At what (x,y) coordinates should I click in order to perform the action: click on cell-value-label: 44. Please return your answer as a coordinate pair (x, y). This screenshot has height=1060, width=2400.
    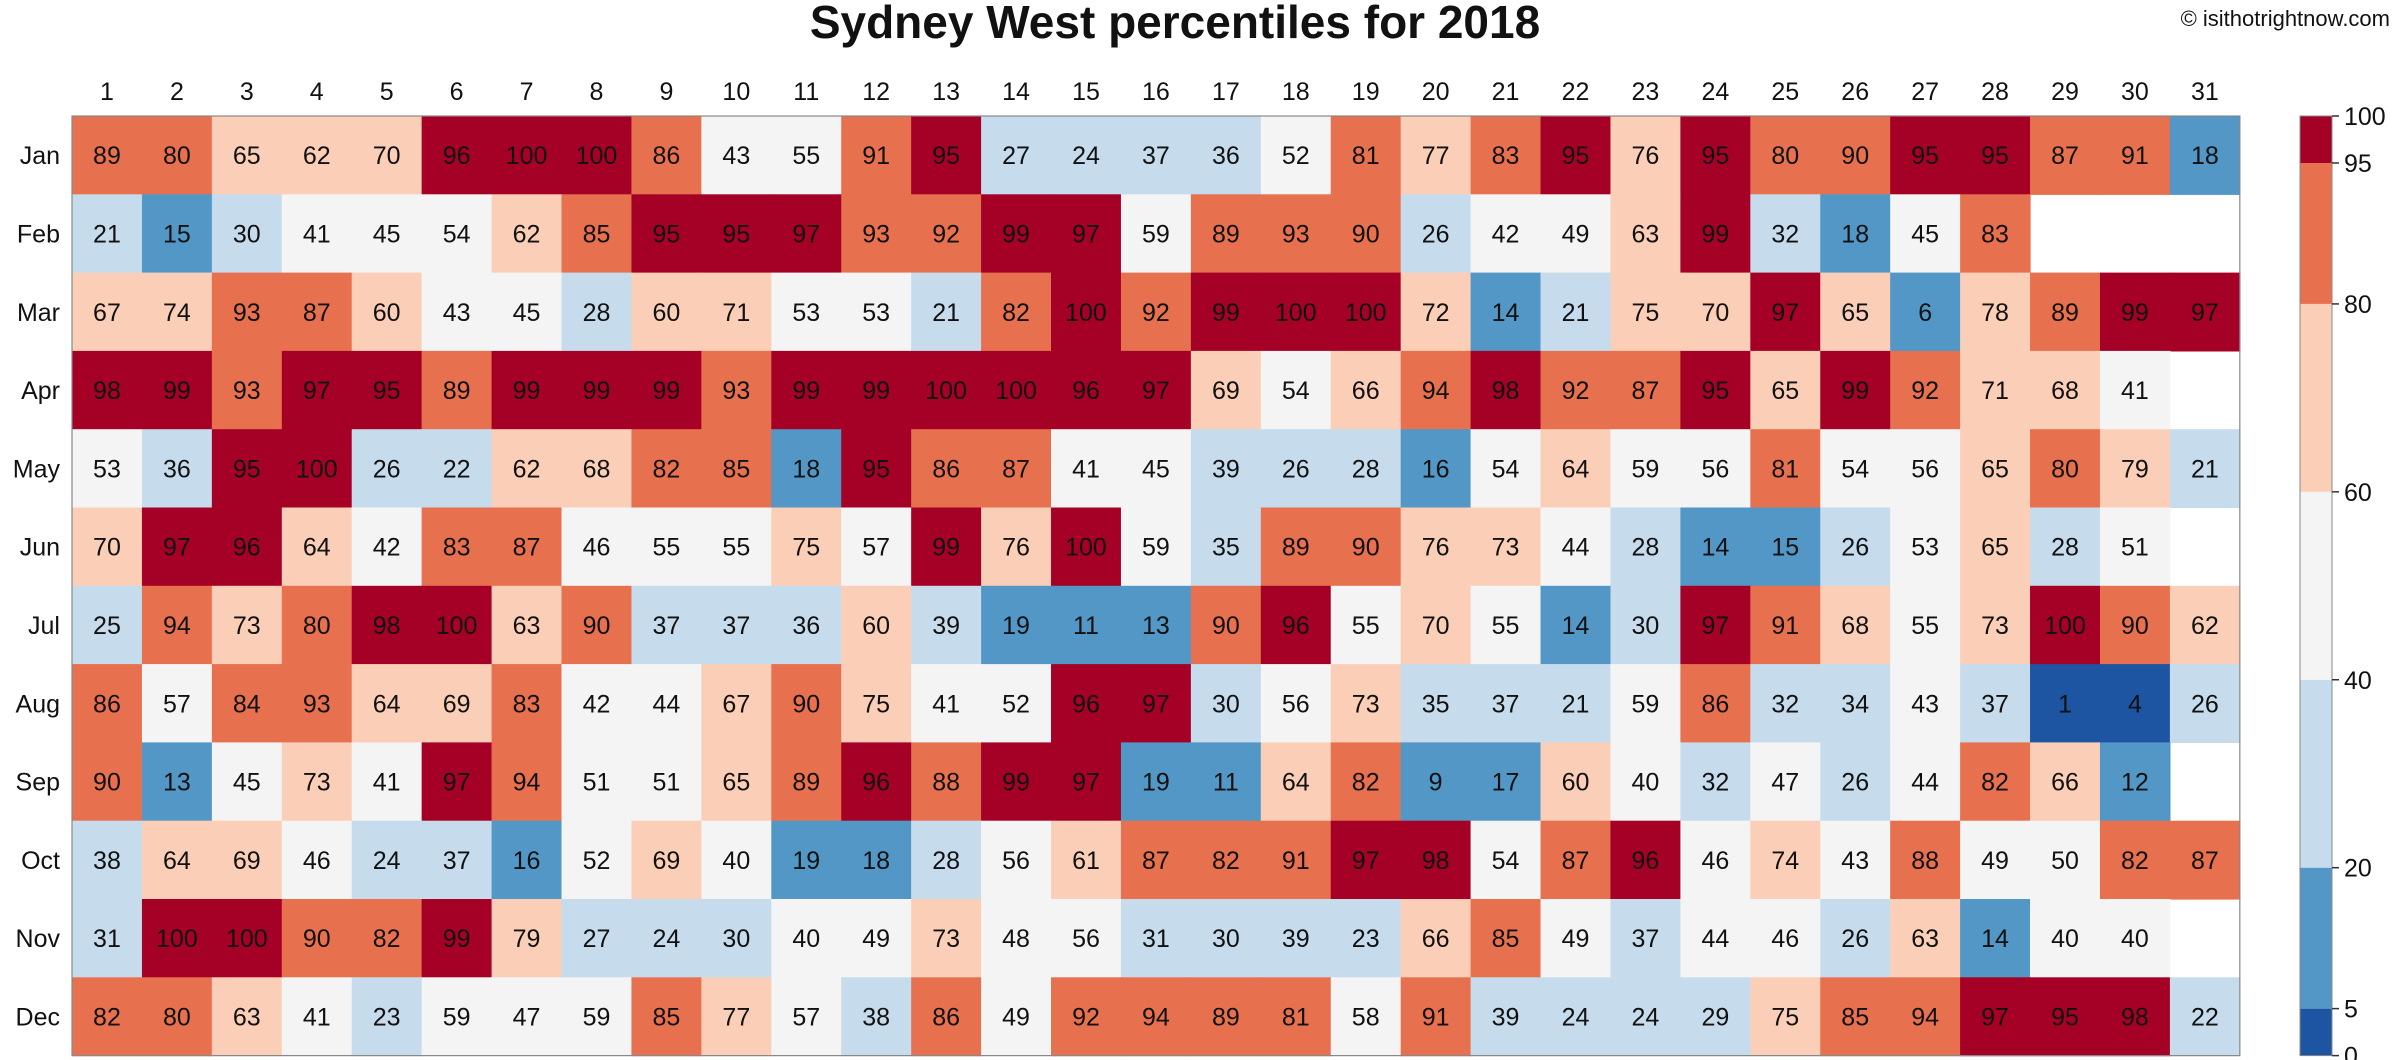
    Looking at the image, I should click on (1576, 548).